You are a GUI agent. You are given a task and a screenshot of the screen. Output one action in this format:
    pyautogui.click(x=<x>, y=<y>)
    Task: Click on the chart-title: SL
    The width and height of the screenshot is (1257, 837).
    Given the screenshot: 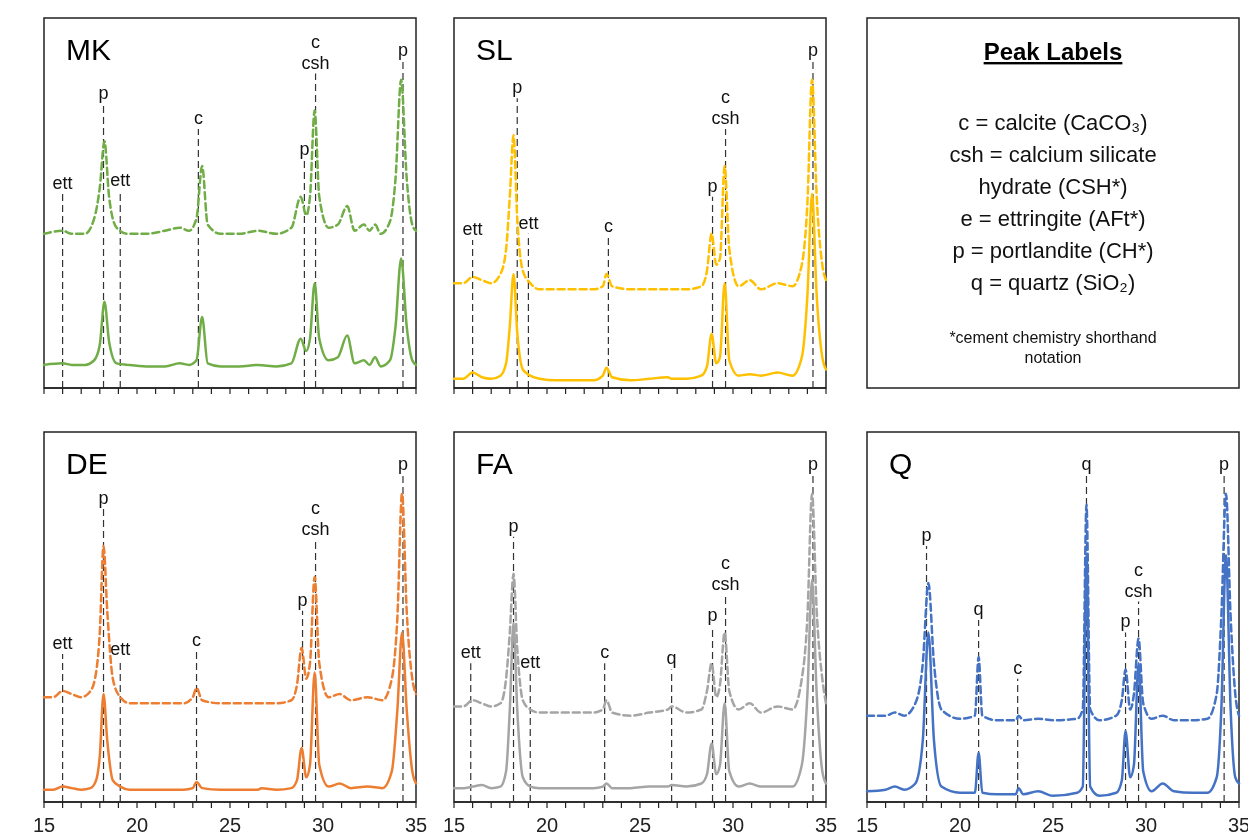 What is the action you would take?
    pyautogui.click(x=494, y=49)
    